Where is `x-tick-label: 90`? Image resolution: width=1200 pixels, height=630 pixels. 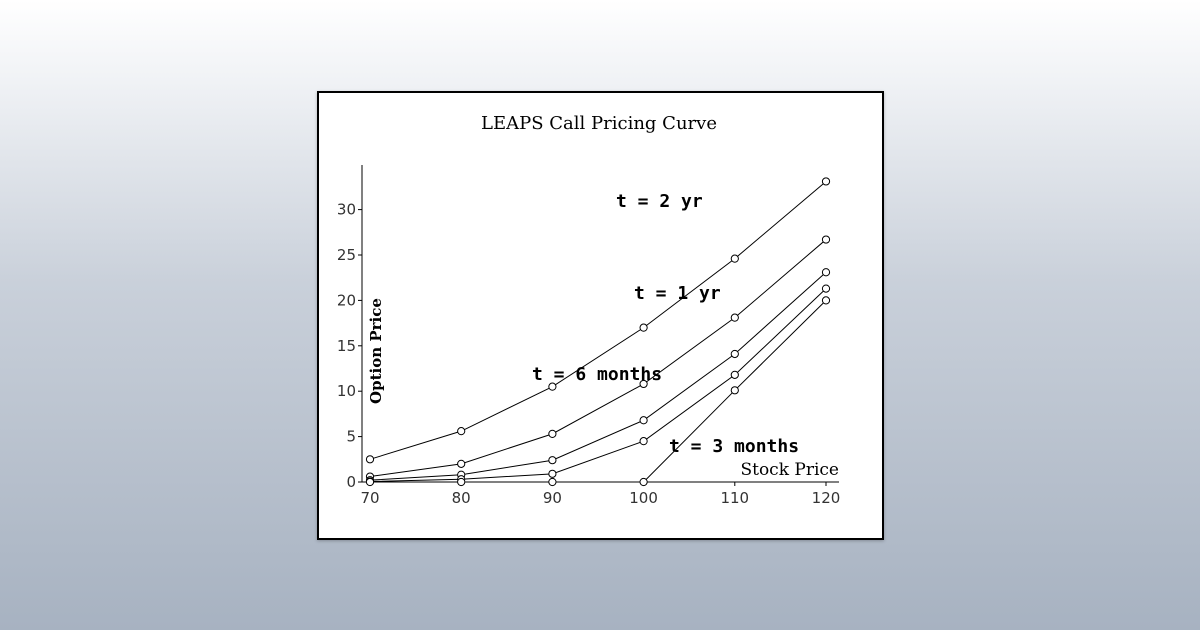
x-tick-label: 90 is located at coordinates (552, 498).